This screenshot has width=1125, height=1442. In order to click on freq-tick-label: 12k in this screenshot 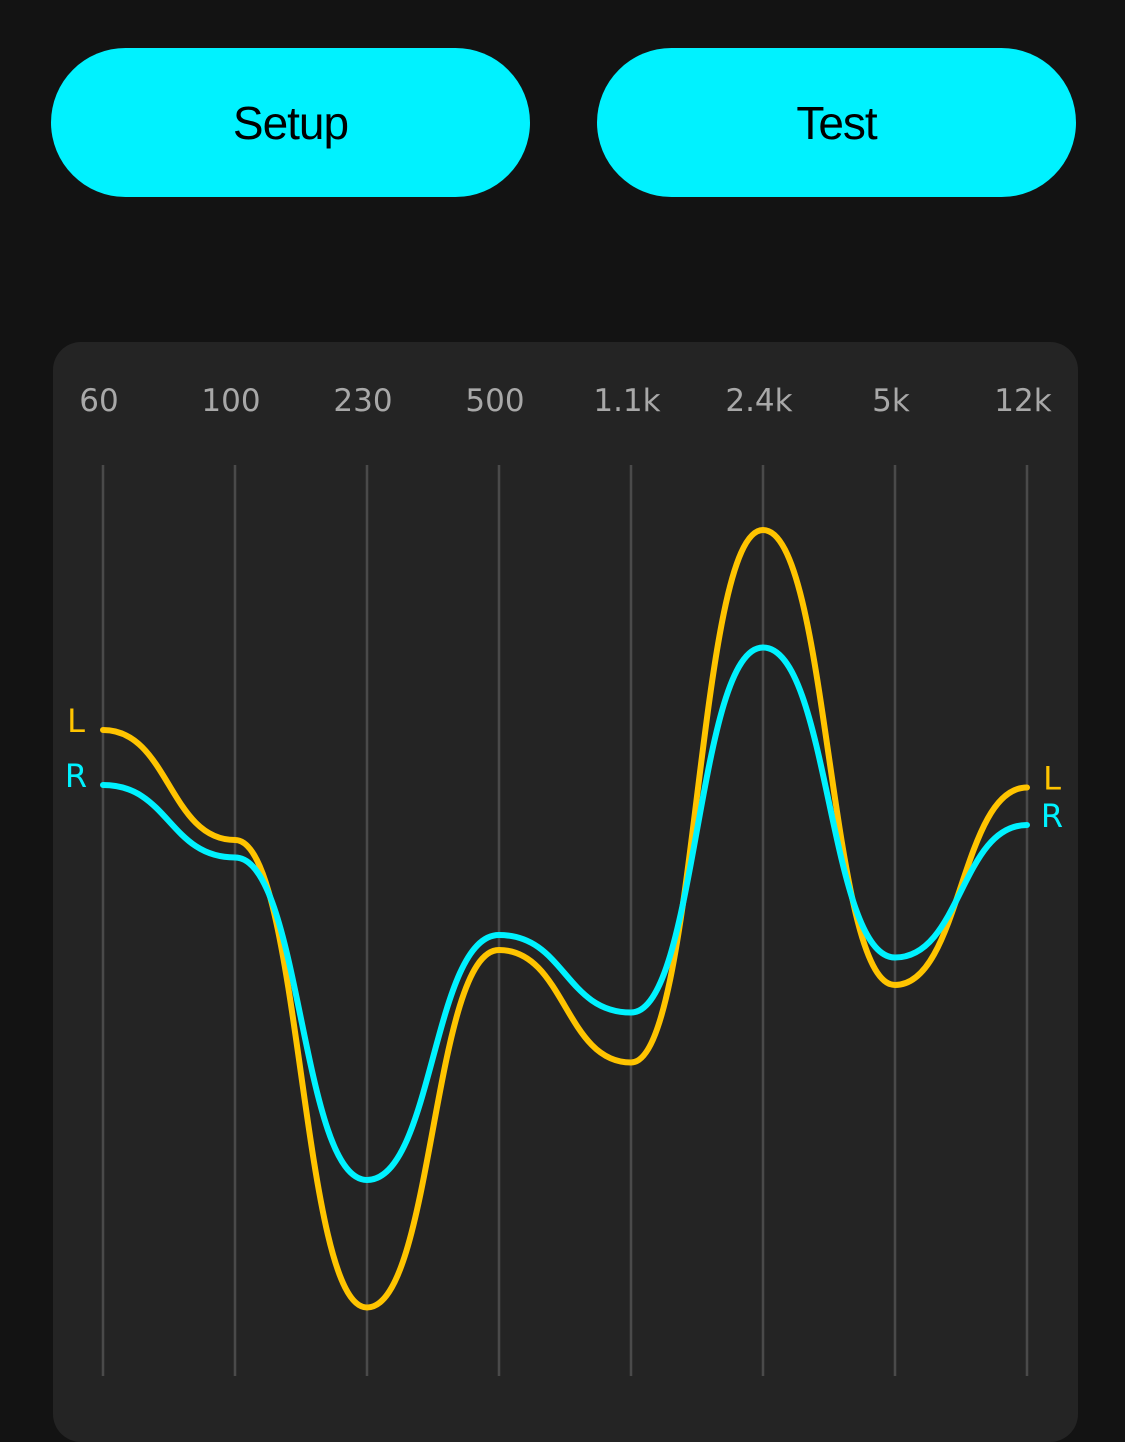, I will do `click(1022, 401)`.